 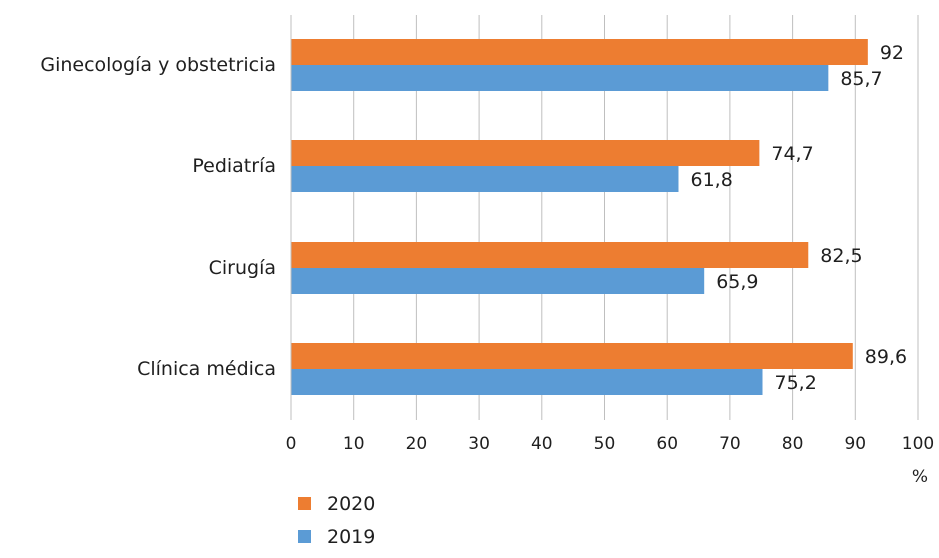 I want to click on category-label: Pediatría, so click(x=234, y=166).